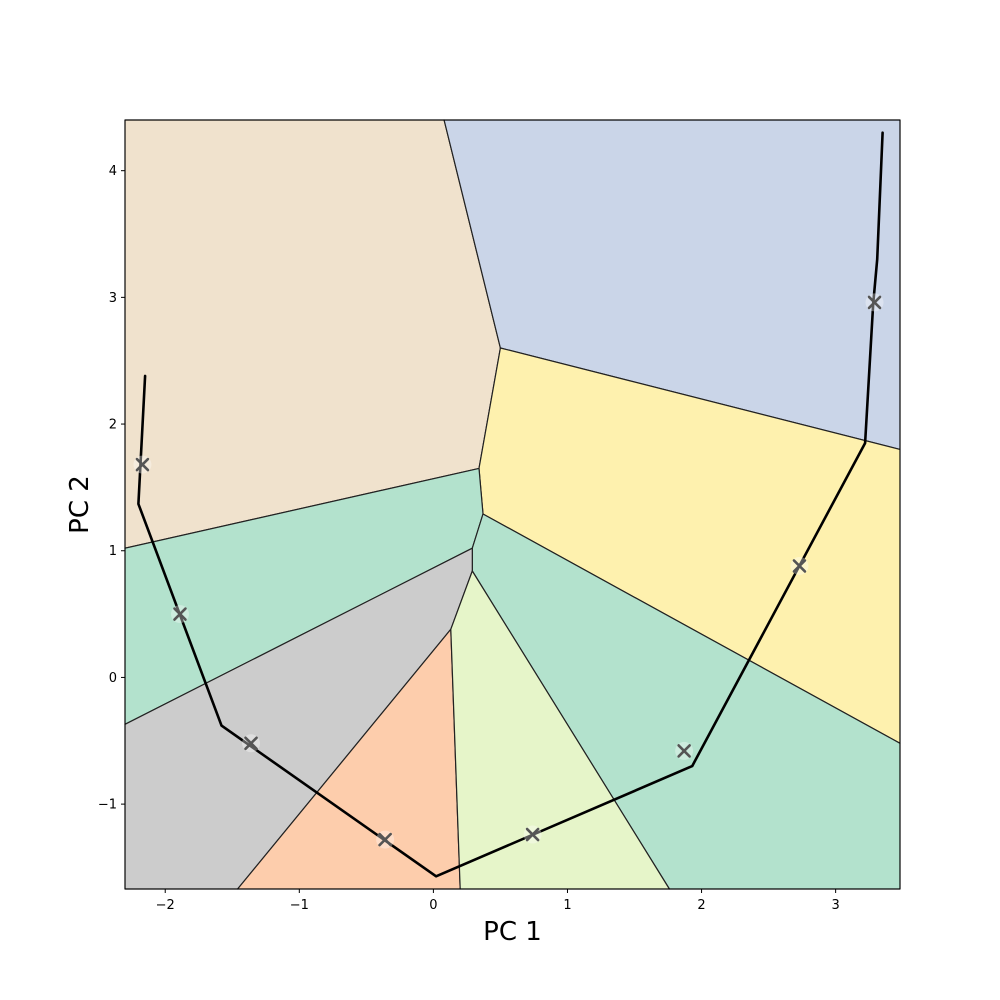 The height and width of the screenshot is (1000, 1000). What do you see at coordinates (113, 551) in the screenshot?
I see `y-tick-label: 1` at bounding box center [113, 551].